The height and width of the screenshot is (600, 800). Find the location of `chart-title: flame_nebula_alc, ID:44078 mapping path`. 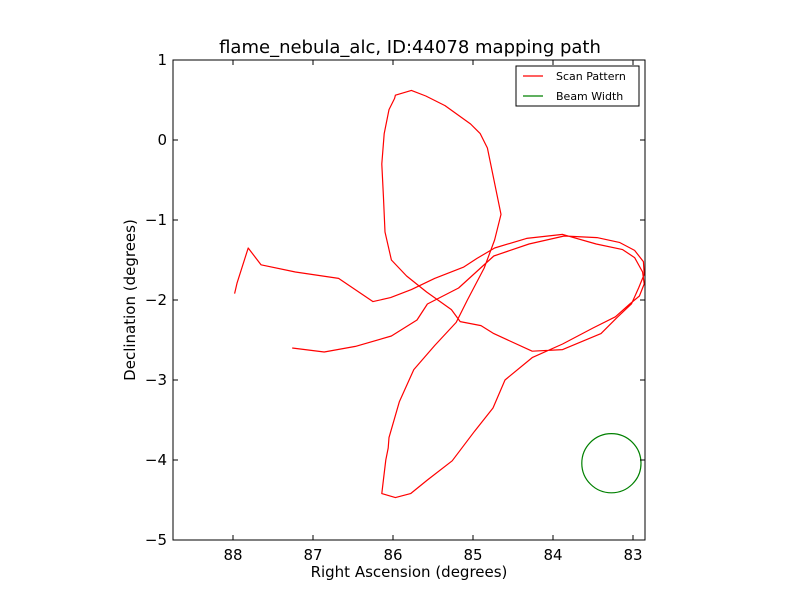

chart-title: flame_nebula_alc, ID:44078 mapping path is located at coordinates (410, 47).